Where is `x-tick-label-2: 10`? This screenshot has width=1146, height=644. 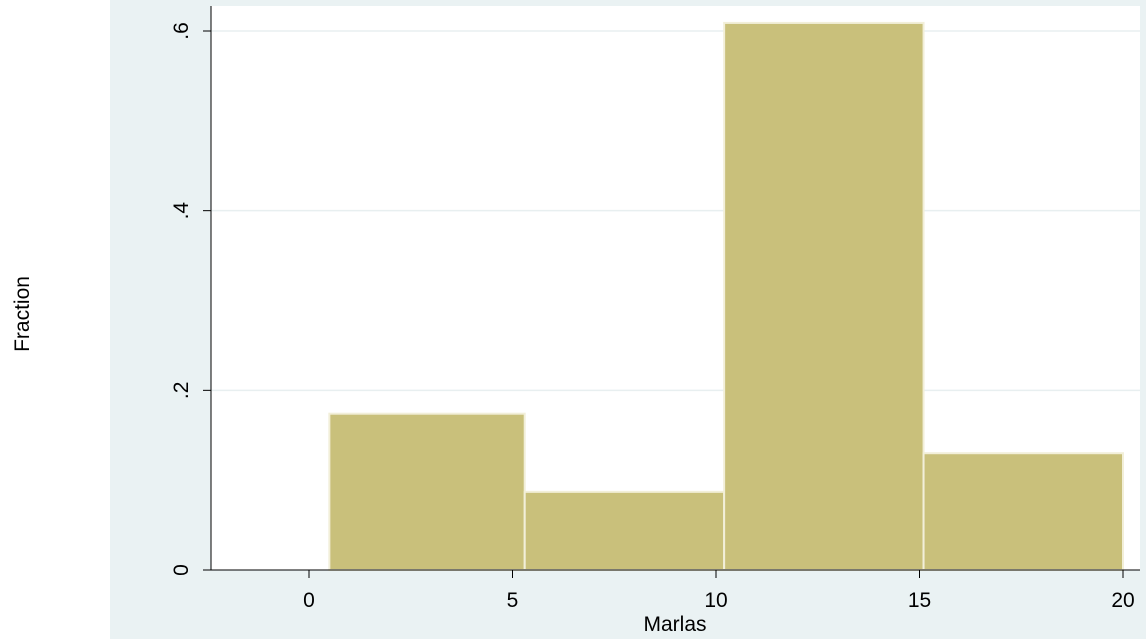 x-tick-label-2: 10 is located at coordinates (715, 600).